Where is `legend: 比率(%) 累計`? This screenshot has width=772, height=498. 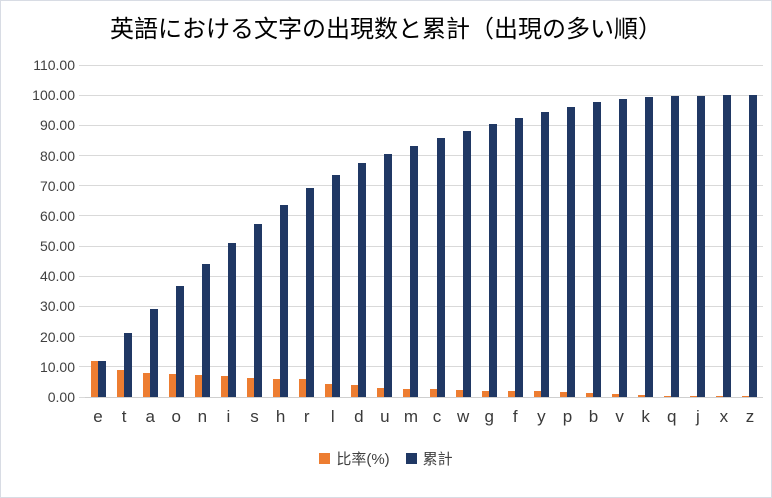 legend: 比率(%) 累計 is located at coordinates (386, 458).